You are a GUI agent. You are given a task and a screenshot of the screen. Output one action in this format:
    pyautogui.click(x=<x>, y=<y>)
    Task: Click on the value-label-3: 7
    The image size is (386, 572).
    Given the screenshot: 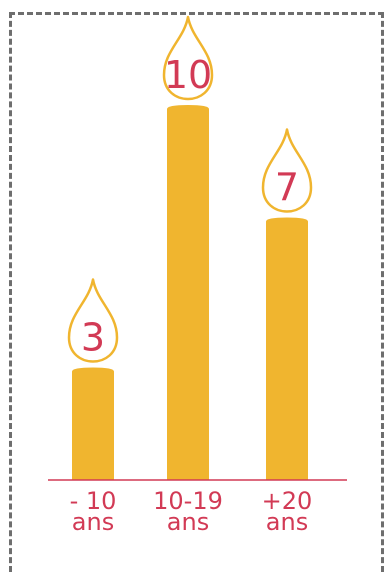 What is the action you would take?
    pyautogui.click(x=287, y=188)
    